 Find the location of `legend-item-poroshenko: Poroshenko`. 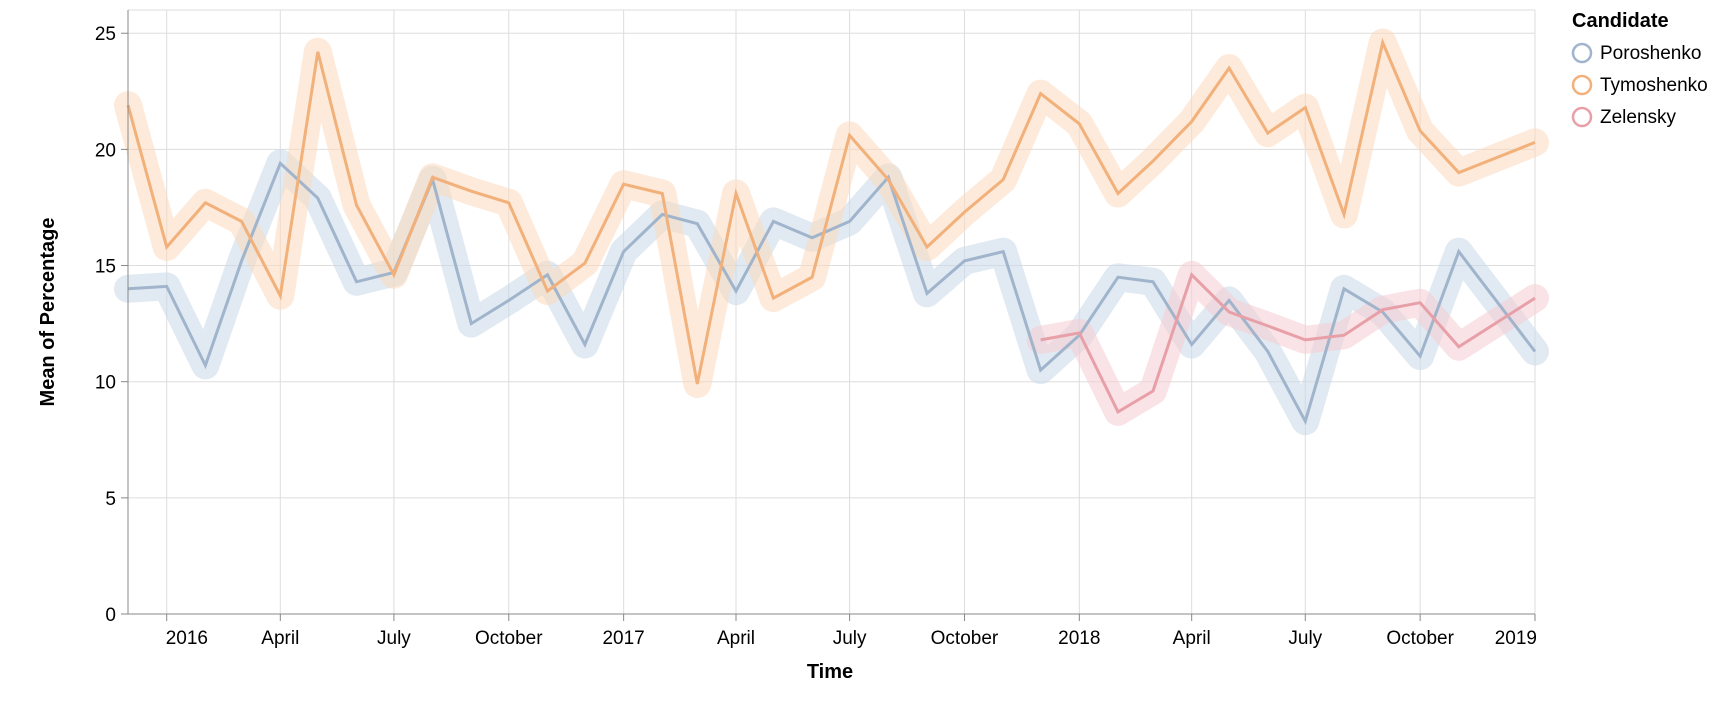

legend-item-poroshenko: Poroshenko is located at coordinates (1636, 53).